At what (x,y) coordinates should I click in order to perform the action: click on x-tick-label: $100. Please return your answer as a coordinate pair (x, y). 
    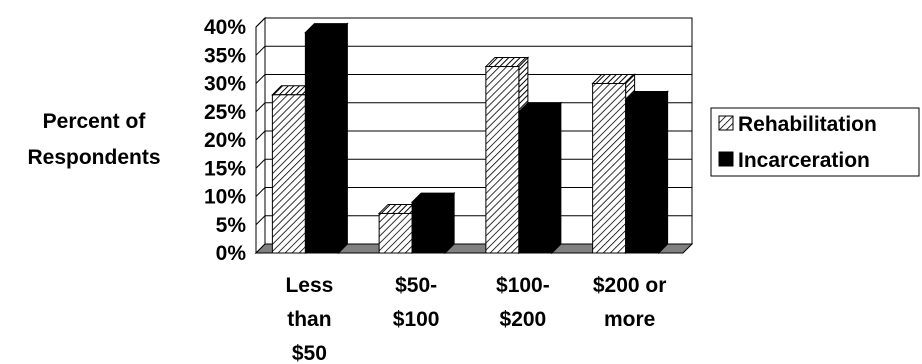
    Looking at the image, I should click on (416, 319).